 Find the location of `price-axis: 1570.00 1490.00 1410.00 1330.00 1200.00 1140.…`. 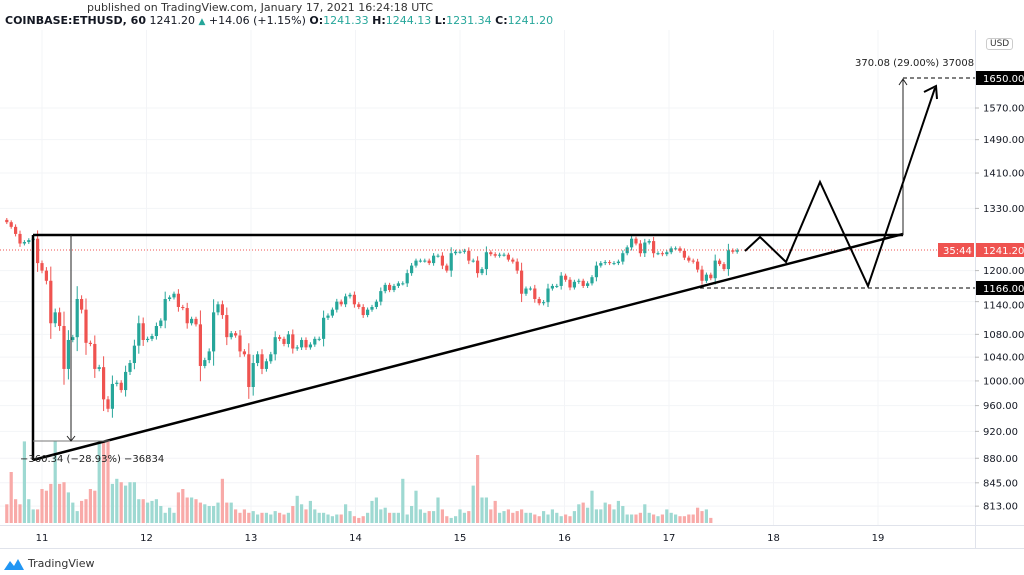

price-axis: 1570.00 1490.00 1410.00 1330.00 1200.00 1140.… is located at coordinates (999, 308).